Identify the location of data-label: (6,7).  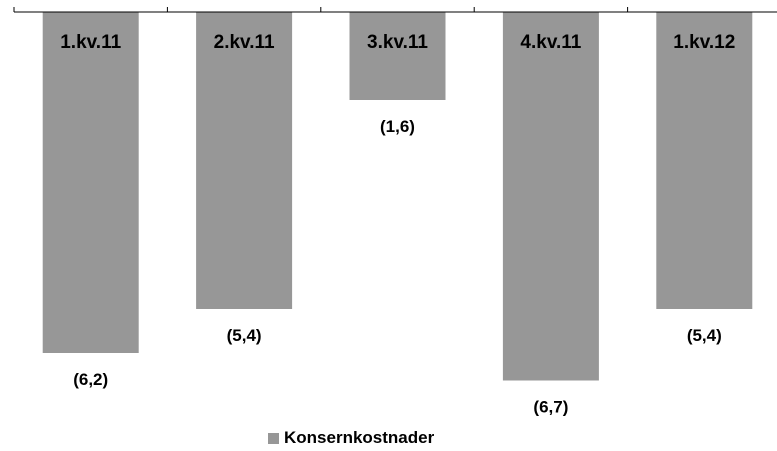
(550, 407).